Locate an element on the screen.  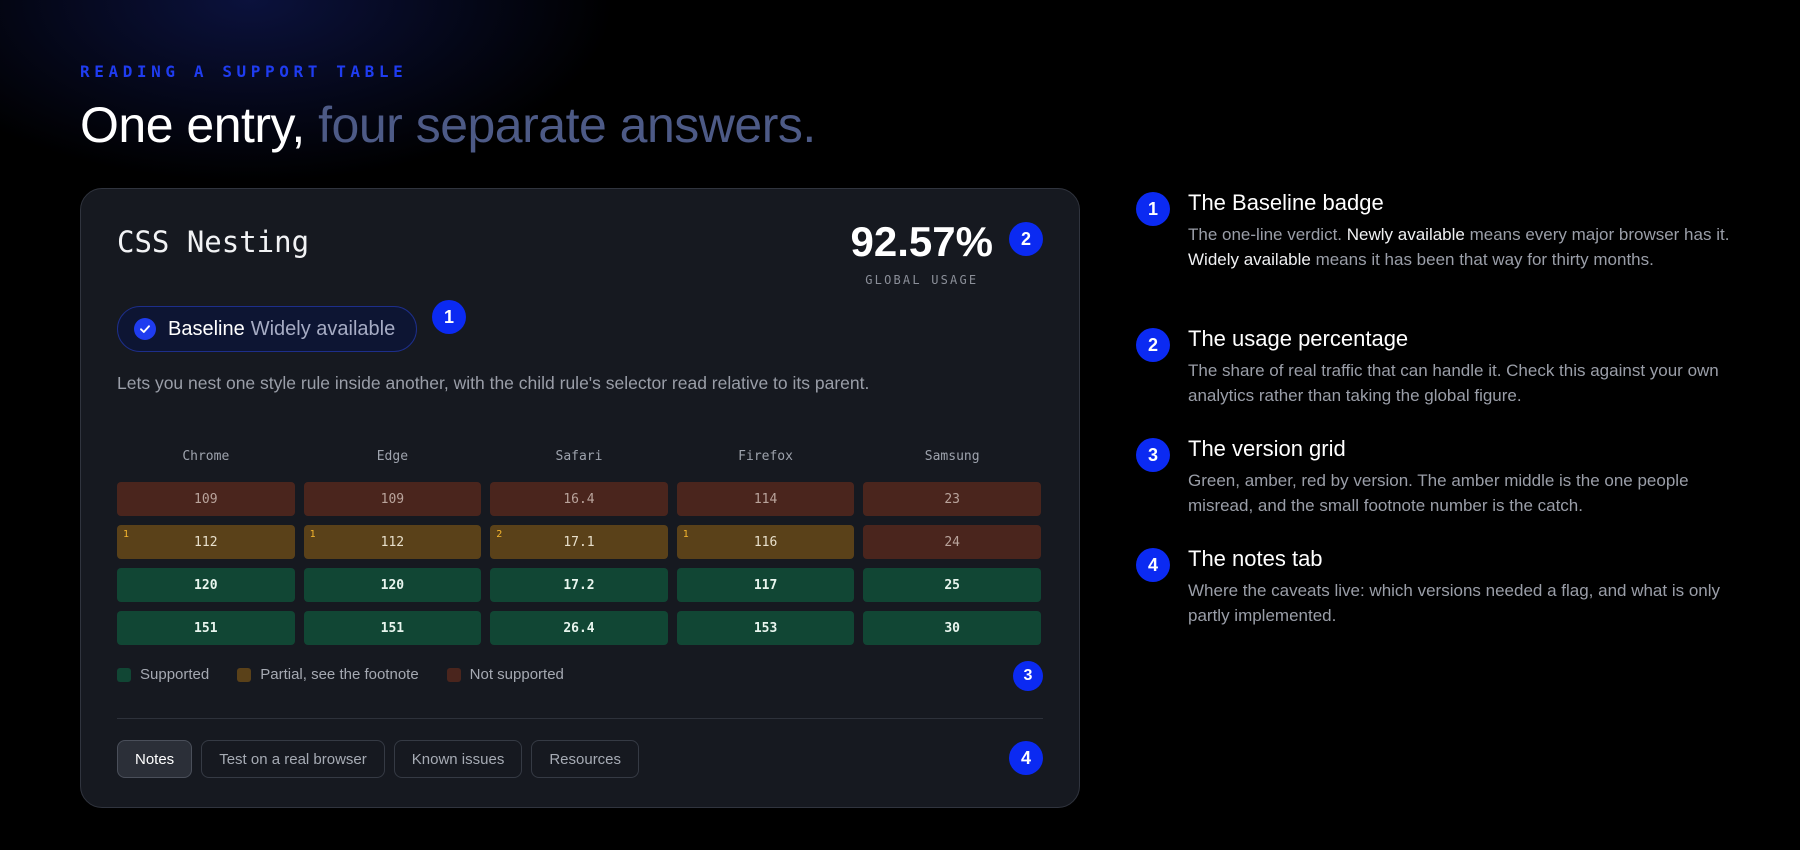
callout-marker-4: 4 is located at coordinates (1026, 758).